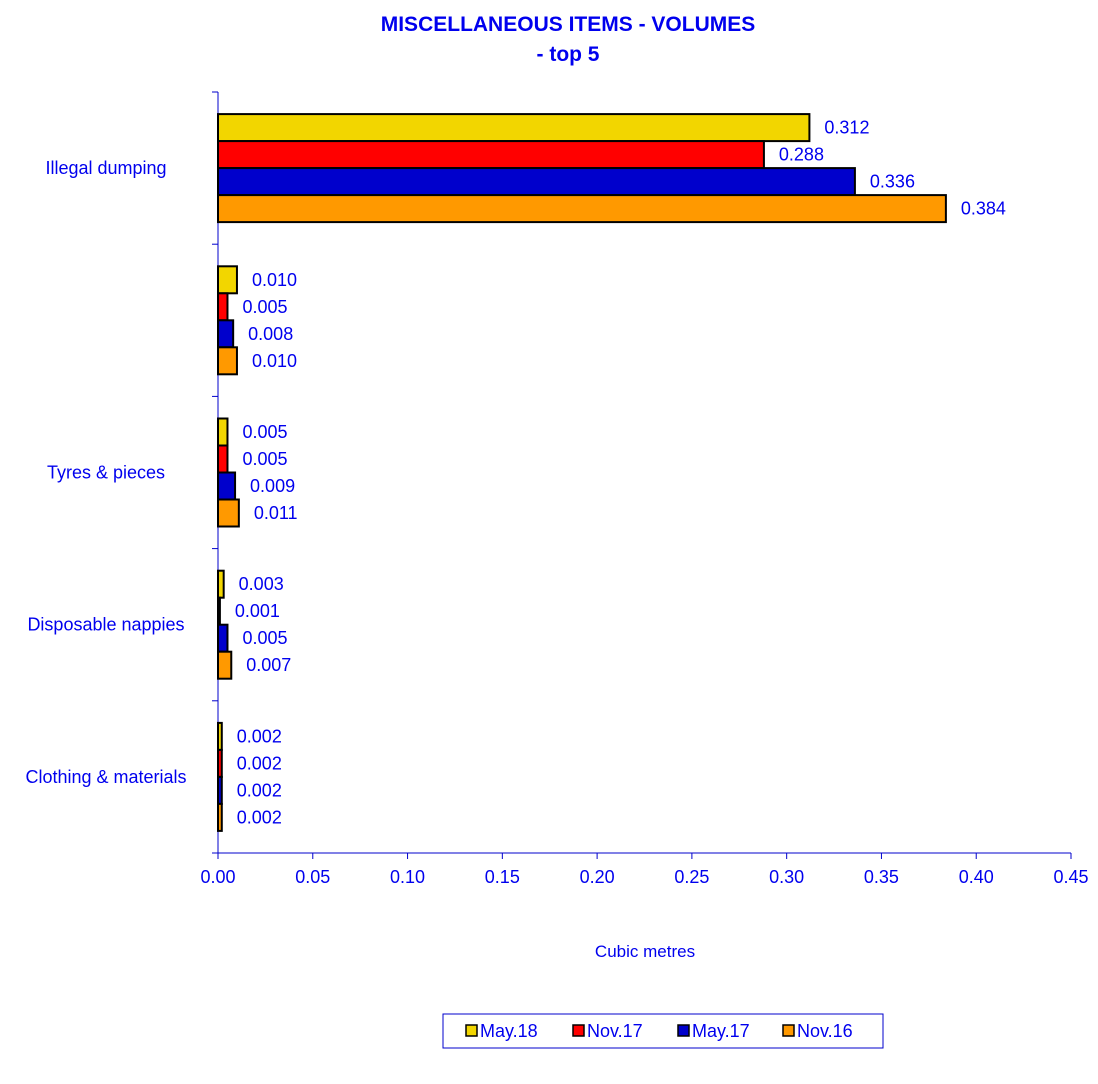 The width and height of the screenshot is (1098, 1084). Describe the element at coordinates (509, 1031) in the screenshot. I see `legend-label: May.18` at that location.